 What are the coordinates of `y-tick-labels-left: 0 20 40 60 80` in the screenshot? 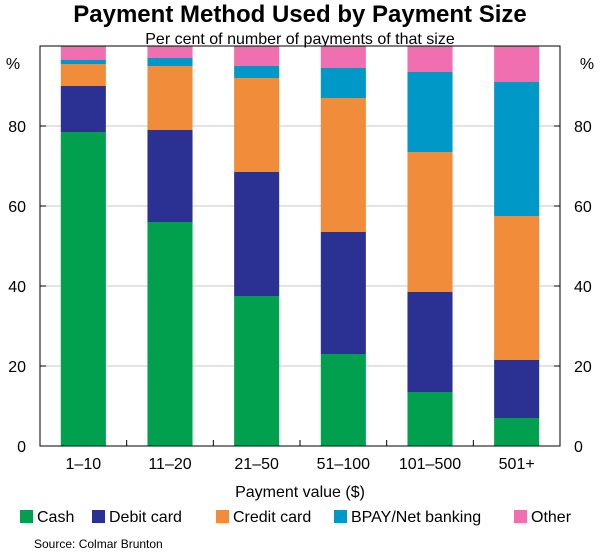 It's located at (17, 287).